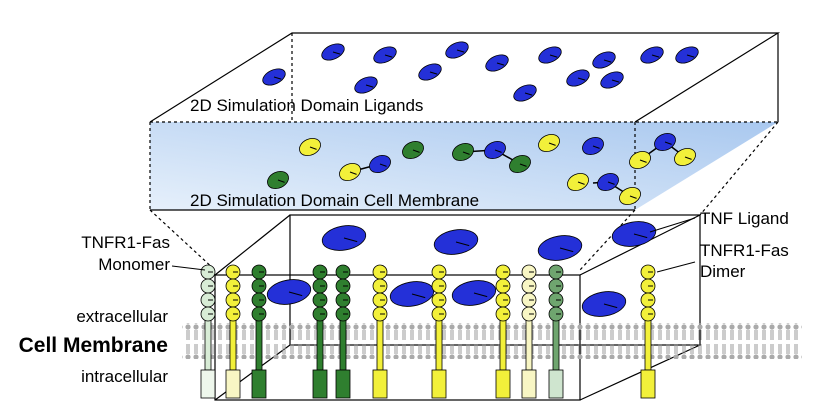 The height and width of the screenshot is (411, 839). Describe the element at coordinates (306, 105) in the screenshot. I see `ligands-domain-label: 2D Simulation Domain Ligands` at that location.